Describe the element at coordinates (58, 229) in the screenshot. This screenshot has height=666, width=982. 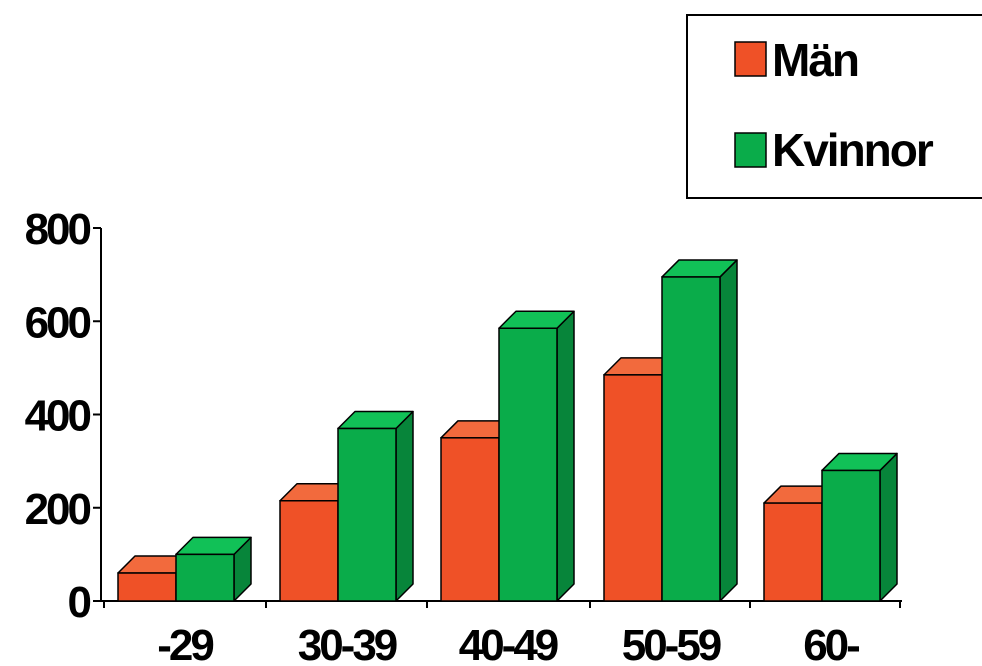
I see `y-tick-label: 800` at that location.